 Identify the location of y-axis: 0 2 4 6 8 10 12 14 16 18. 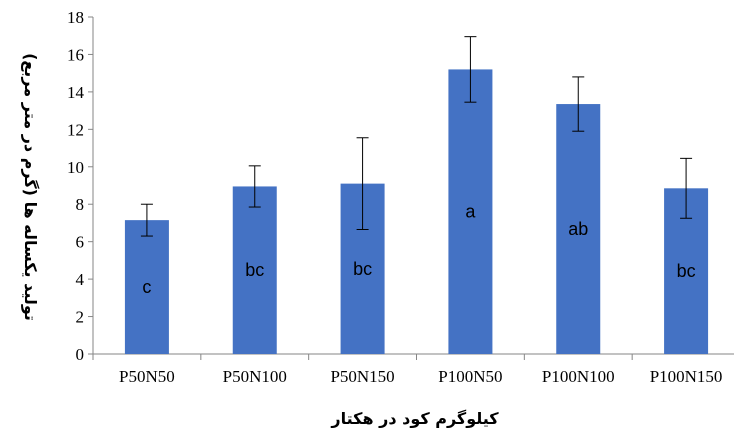
(80, 186).